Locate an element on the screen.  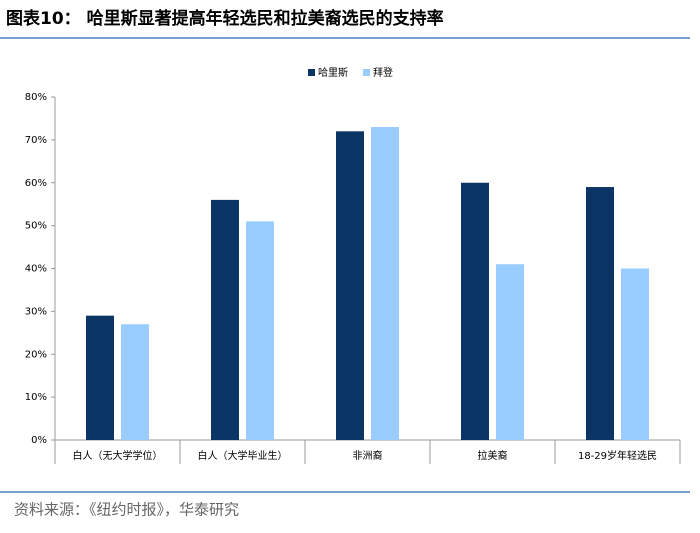
chart-title: 图表10： 哈里斯显著提高年轻选民和拉美裔选民的支持率 is located at coordinates (225, 18).